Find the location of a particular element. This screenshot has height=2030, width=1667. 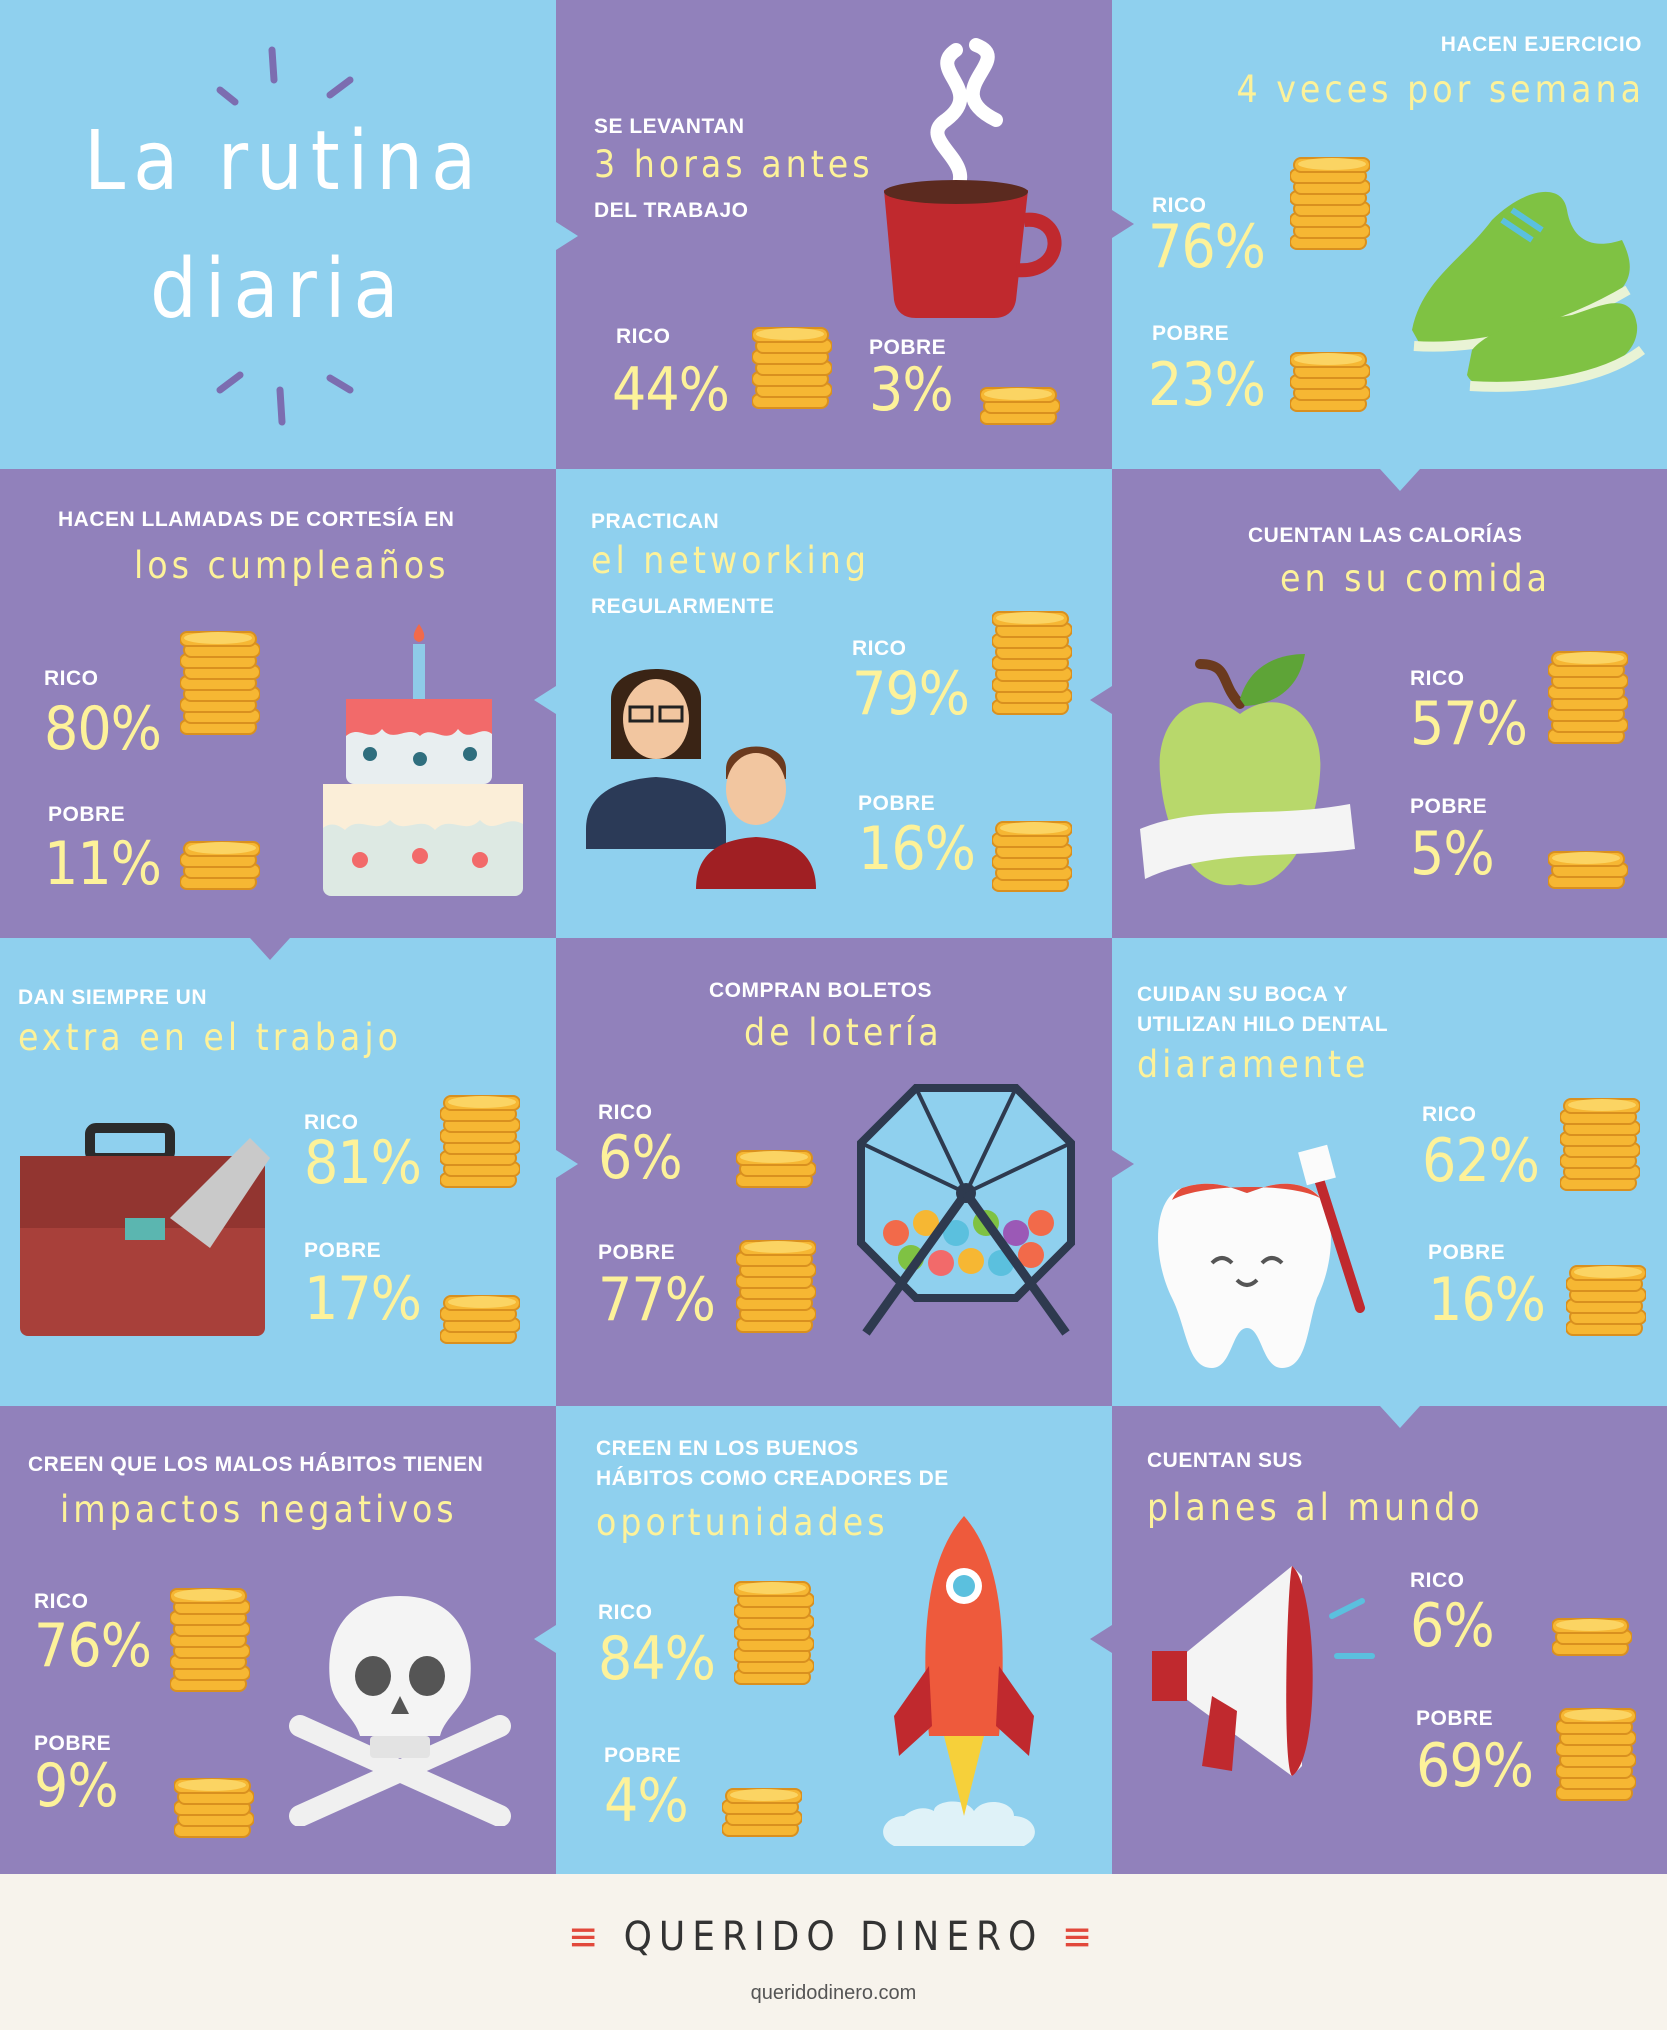

site-link: queridodinero.com is located at coordinates (833, 1993).